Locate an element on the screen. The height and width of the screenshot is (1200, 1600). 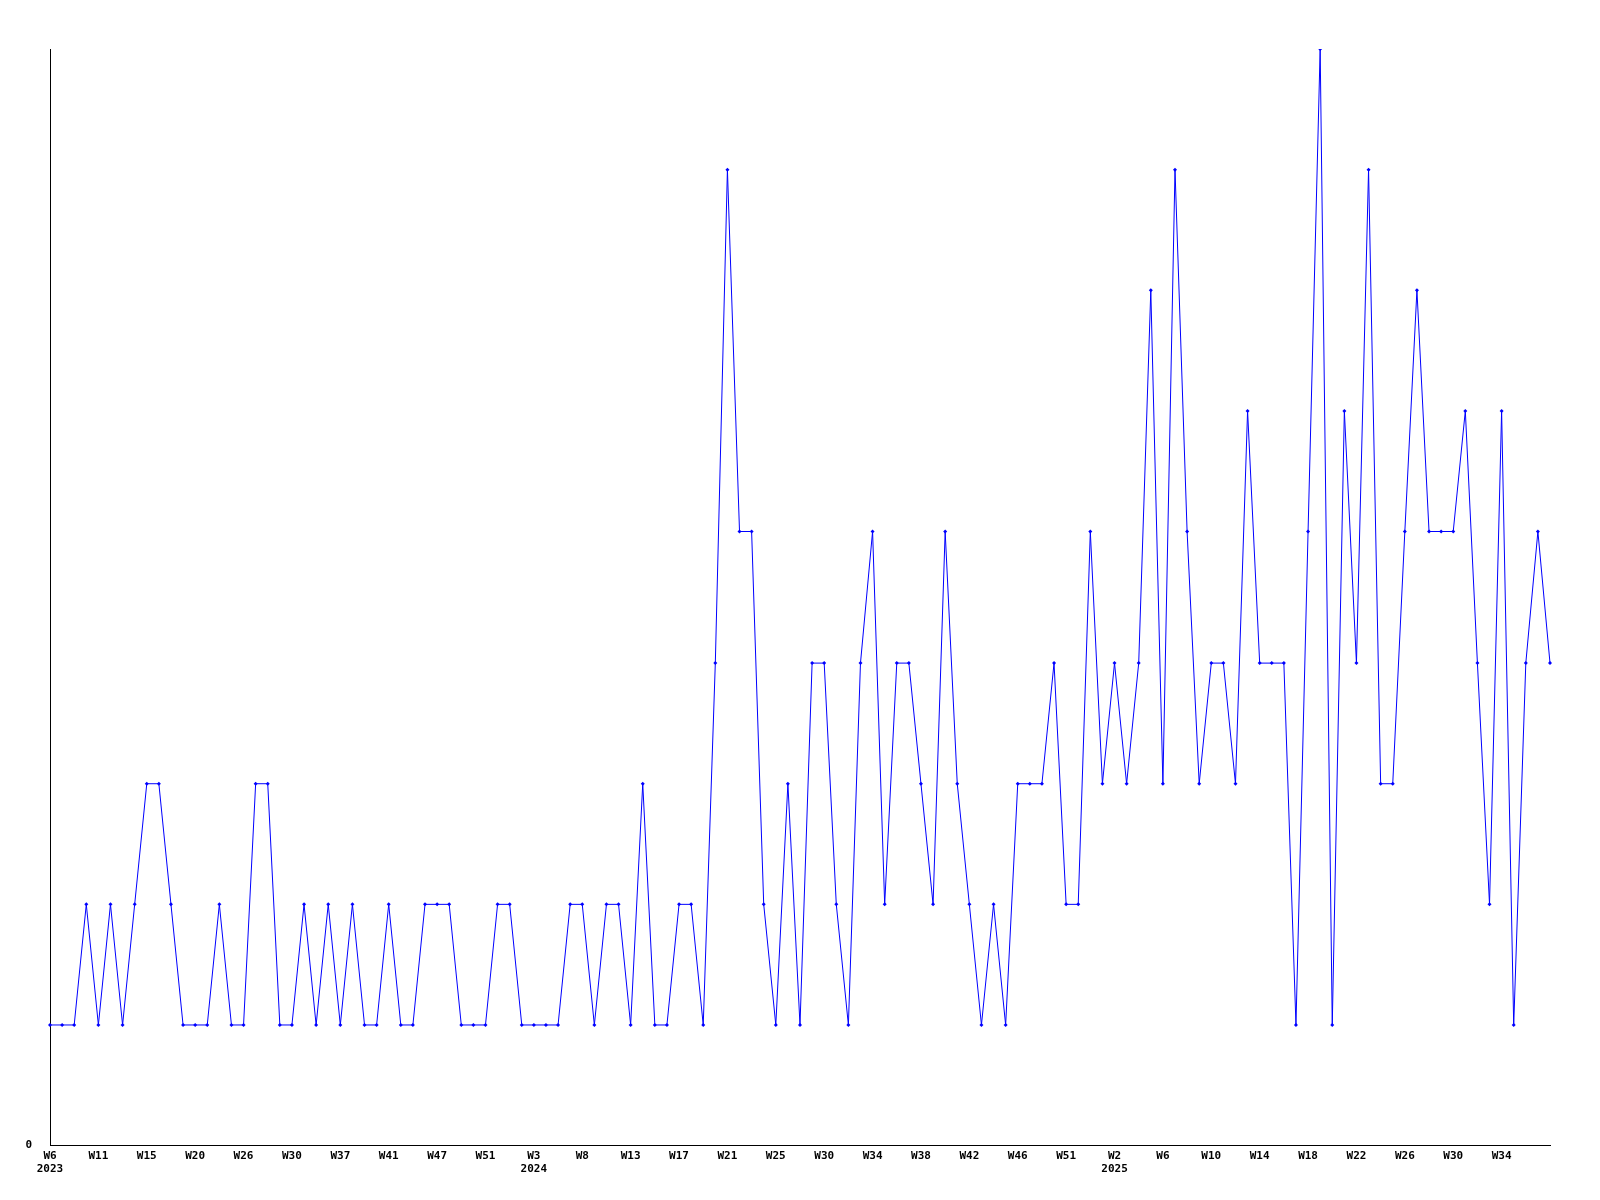
x-tick-label: W10 is located at coordinates (1211, 1156).